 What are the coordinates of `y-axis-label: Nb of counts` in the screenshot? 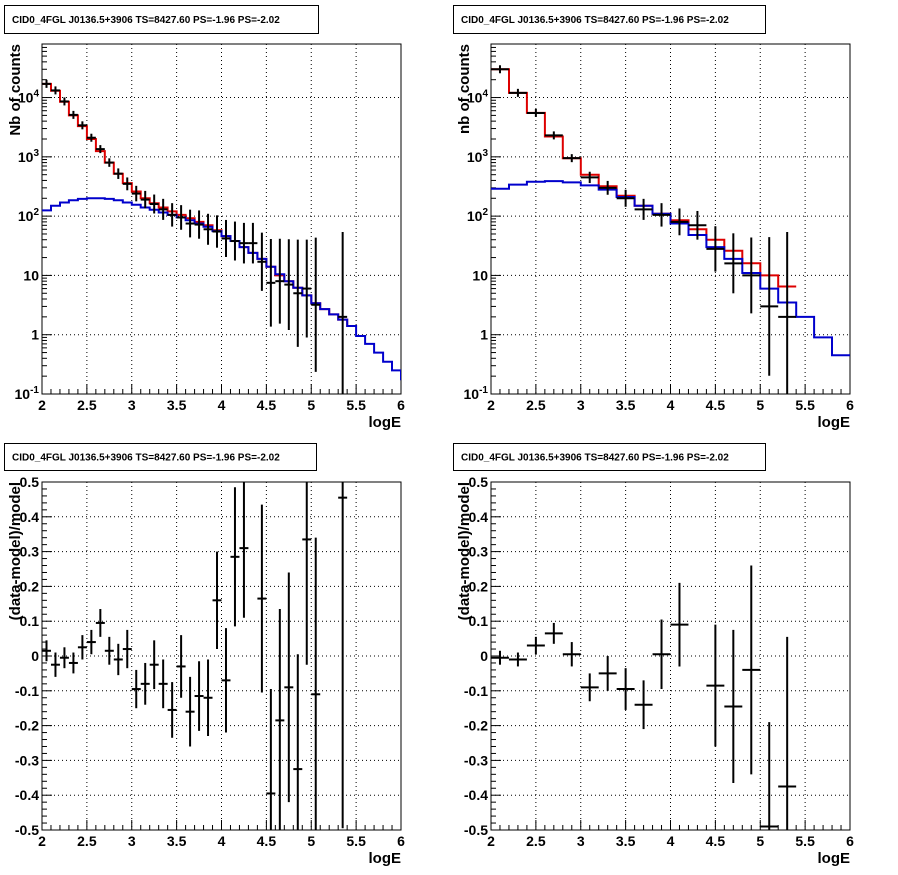 It's located at (15, 90).